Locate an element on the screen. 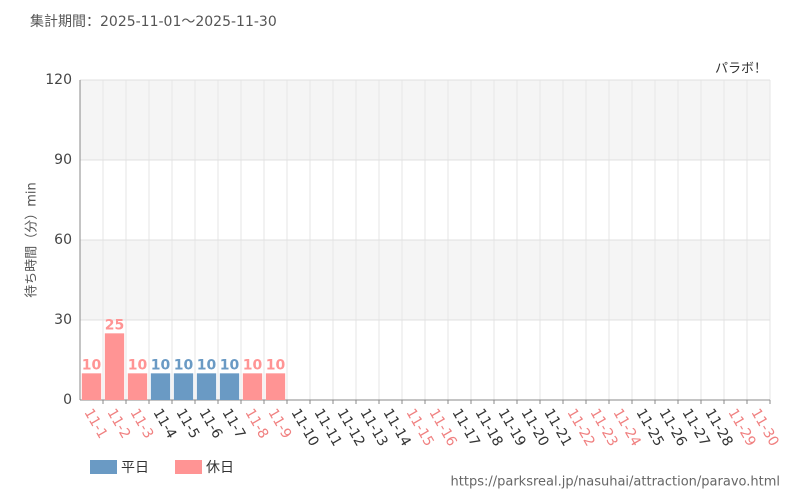 The width and height of the screenshot is (800, 500). x-tick-label: 11-6 is located at coordinates (211, 424).